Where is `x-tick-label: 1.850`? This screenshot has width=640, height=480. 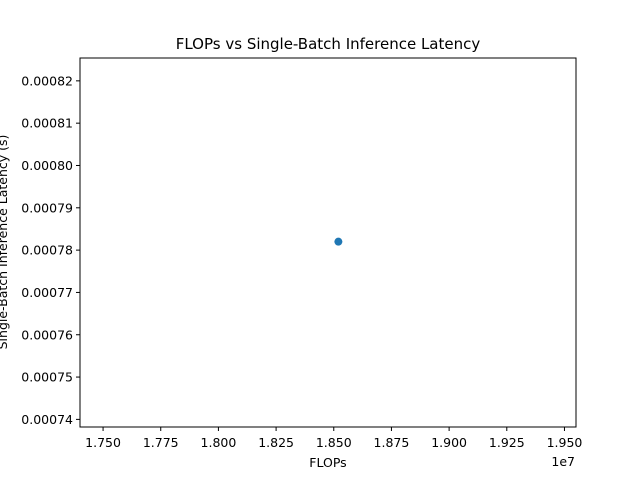
x-tick-label: 1.850 is located at coordinates (334, 442).